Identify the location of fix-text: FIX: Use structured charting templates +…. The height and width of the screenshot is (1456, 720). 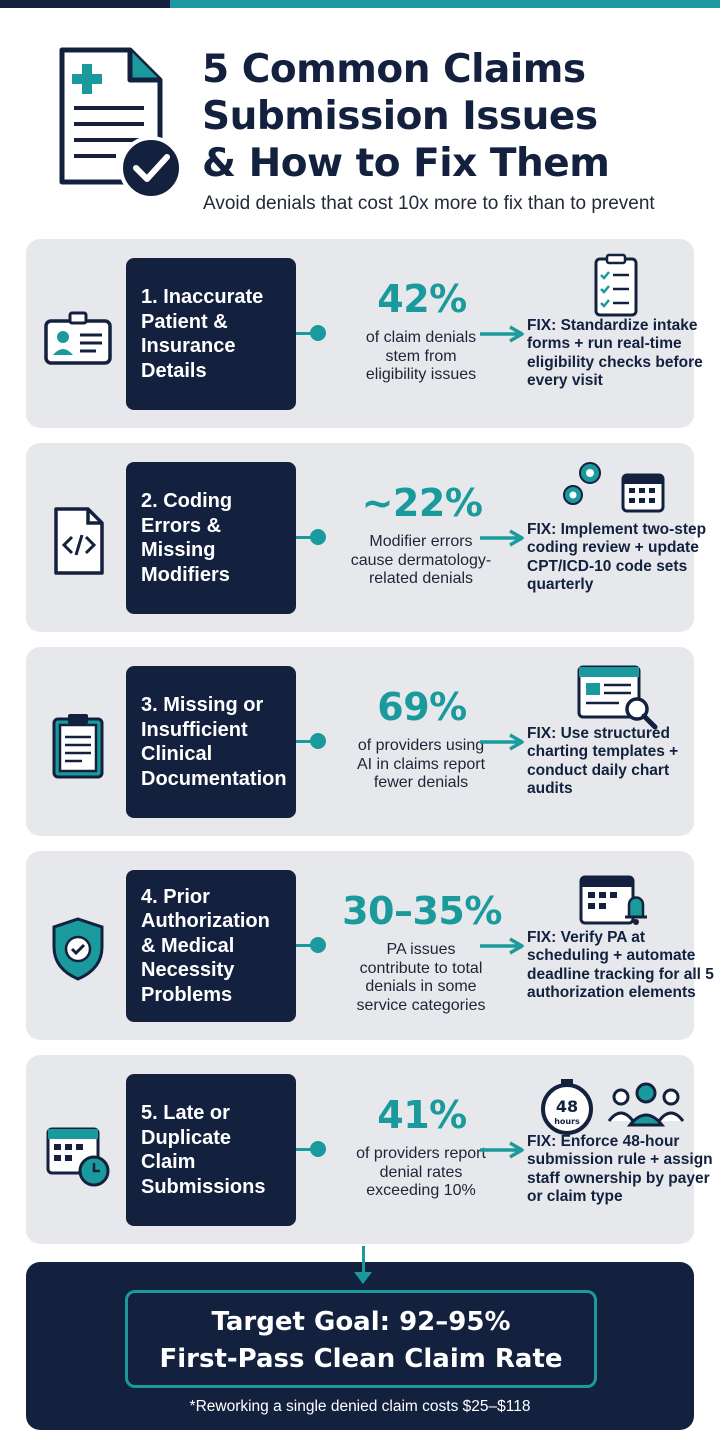
(622, 761).